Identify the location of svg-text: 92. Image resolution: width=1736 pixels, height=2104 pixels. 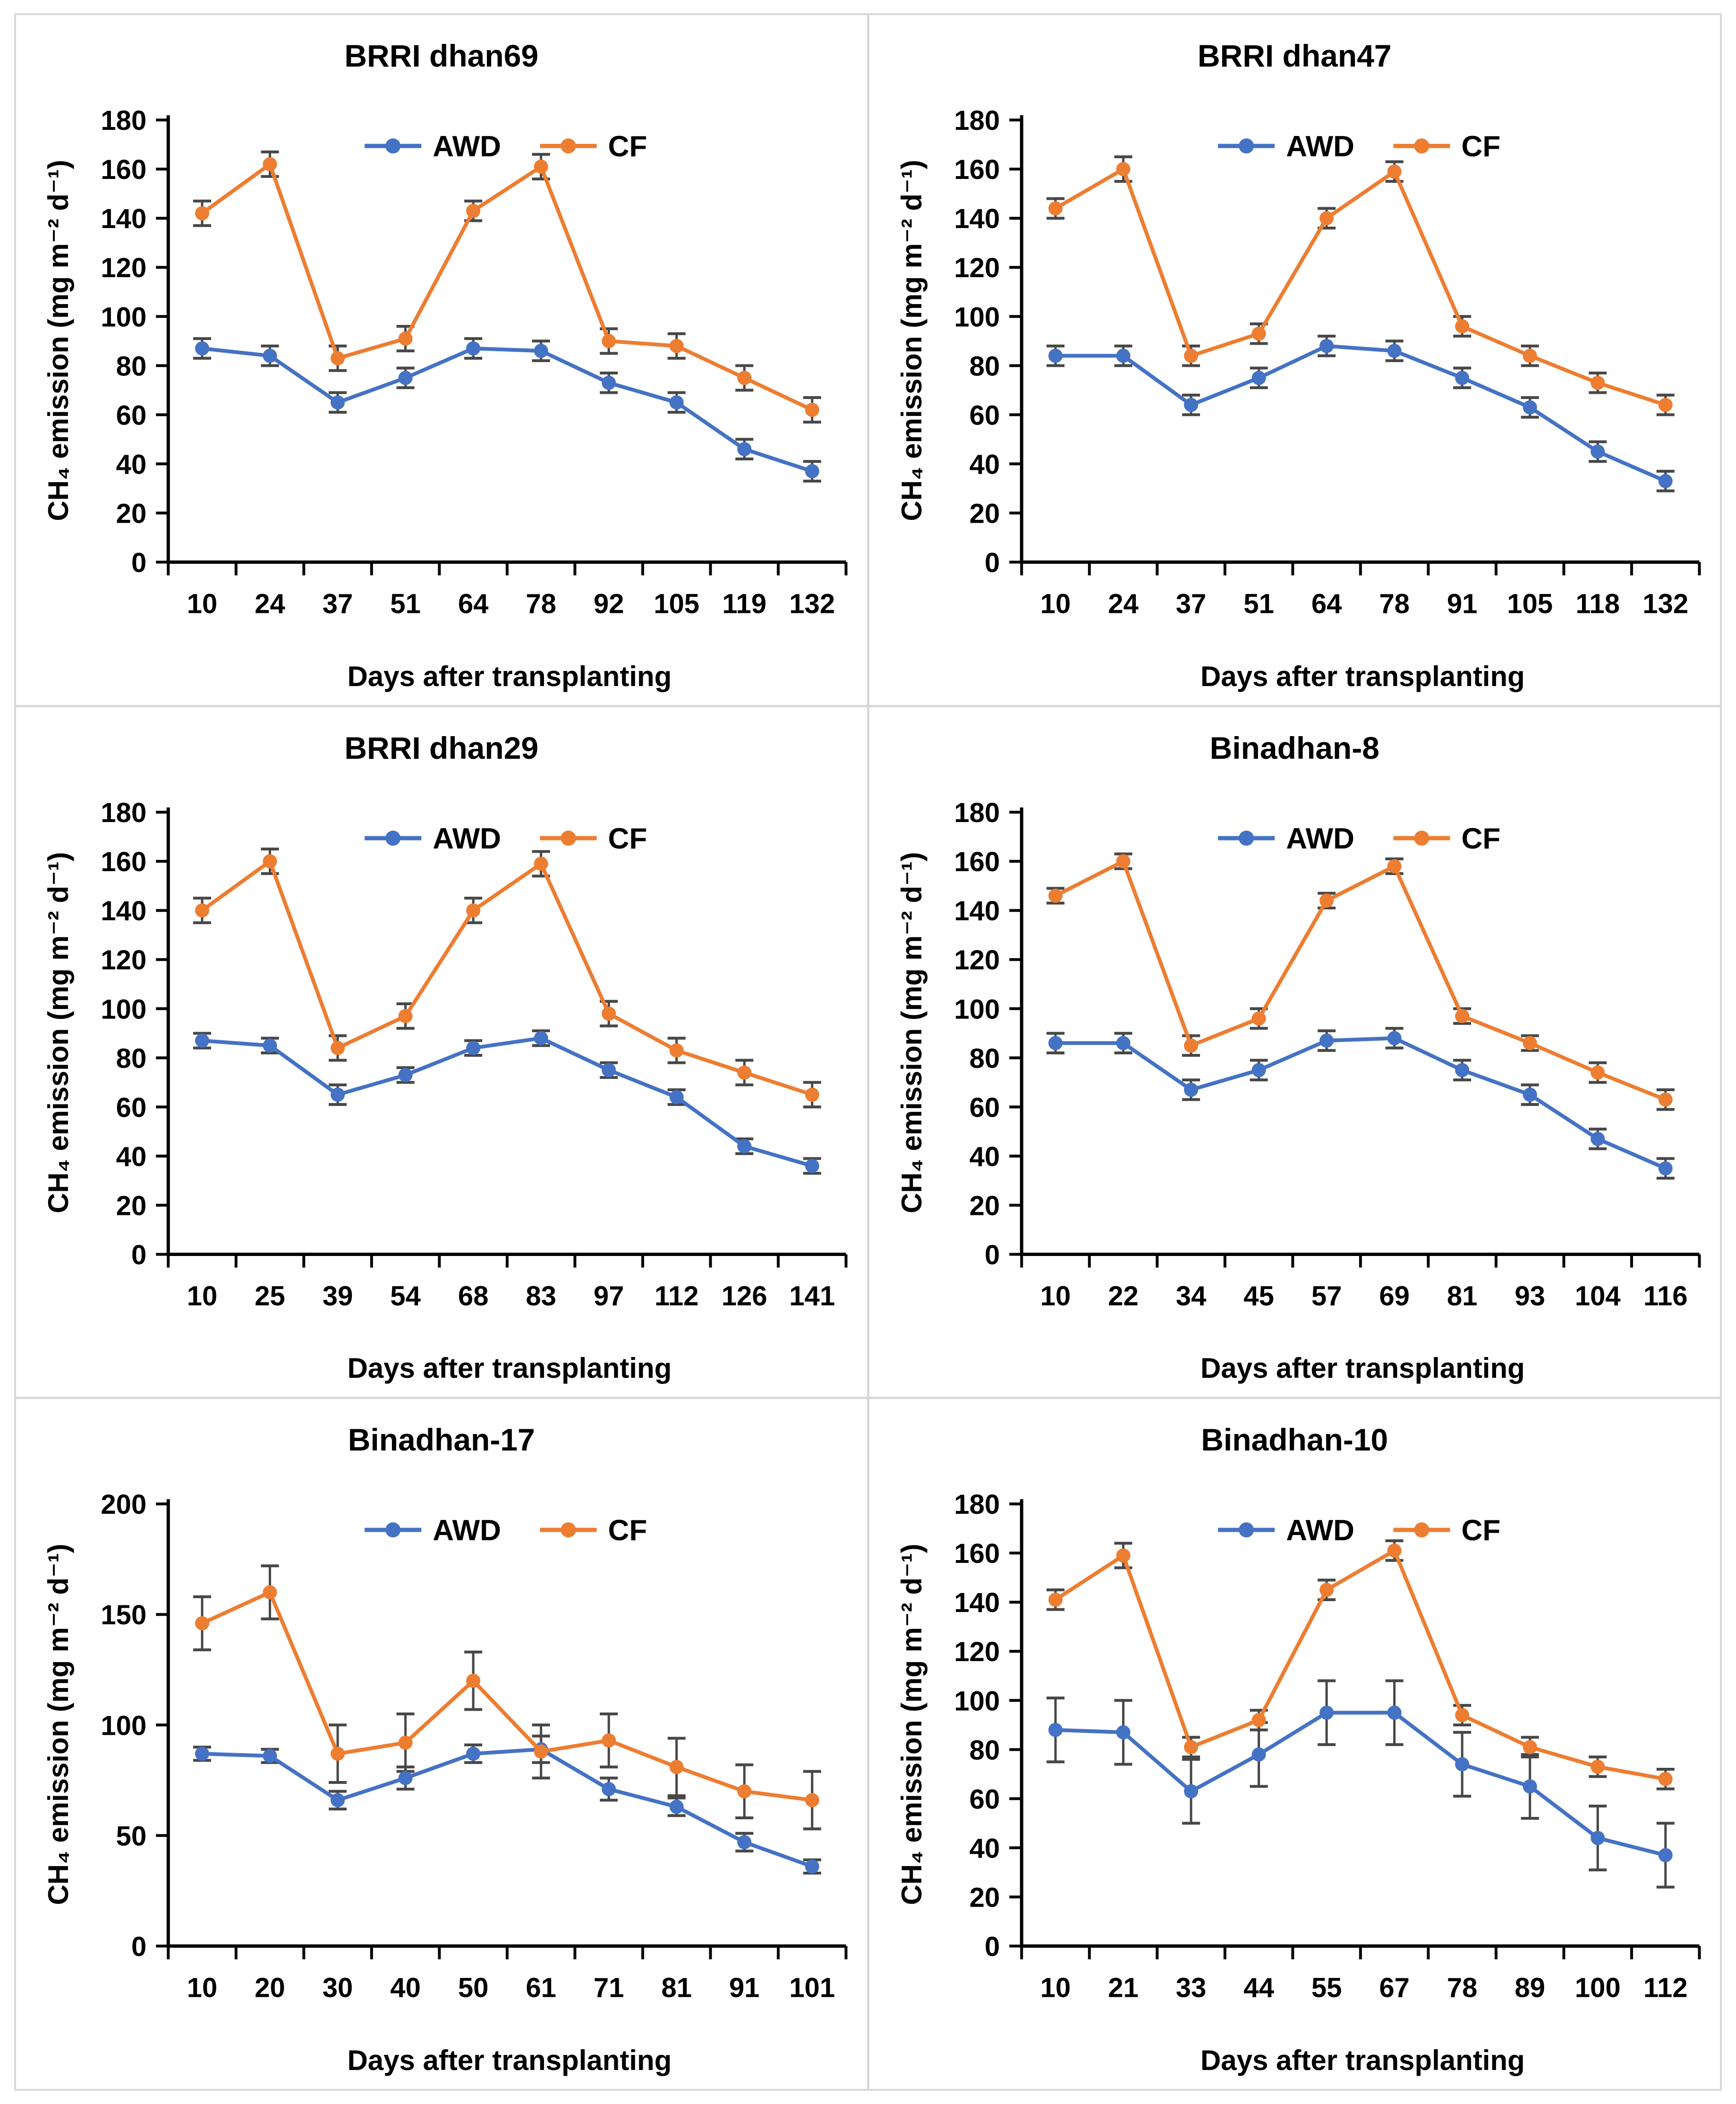
(609, 604).